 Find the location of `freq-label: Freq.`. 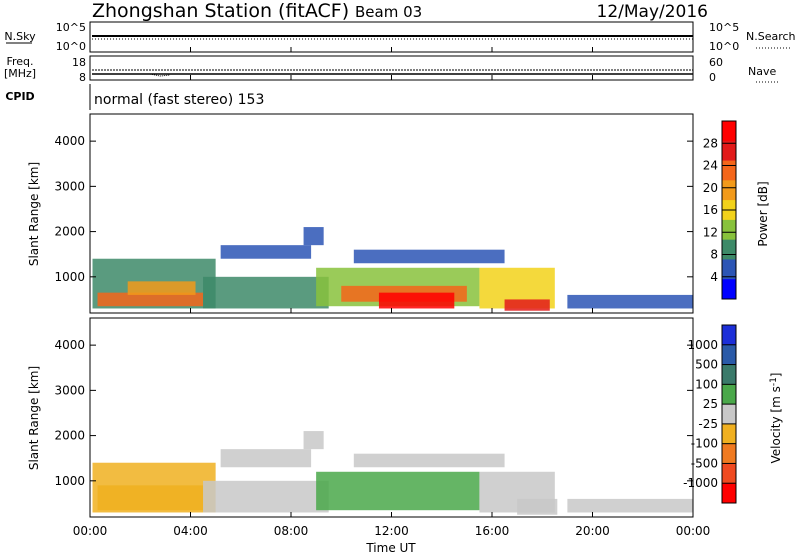

freq-label: Freq. is located at coordinates (19, 61).